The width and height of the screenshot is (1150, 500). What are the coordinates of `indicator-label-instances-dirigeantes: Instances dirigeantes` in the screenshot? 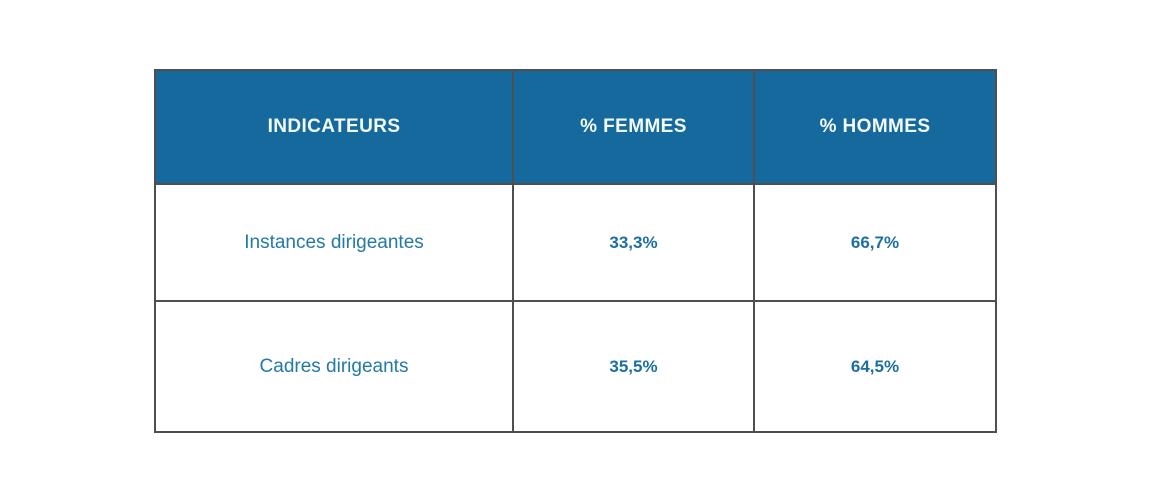 It's located at (334, 242).